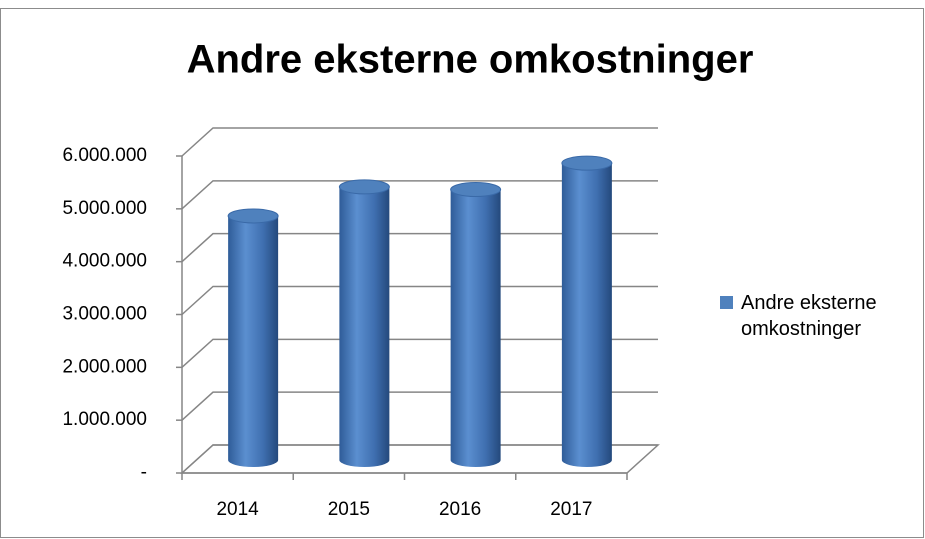 The image size is (925, 539). What do you see at coordinates (104, 155) in the screenshot?
I see `y-tick-label: 6.000.000` at bounding box center [104, 155].